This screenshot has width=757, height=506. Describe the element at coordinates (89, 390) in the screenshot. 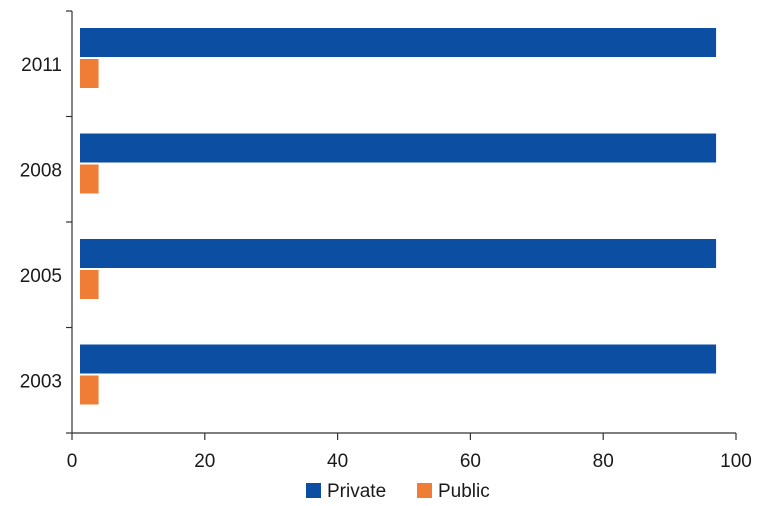

I see `bar-public-2003` at that location.